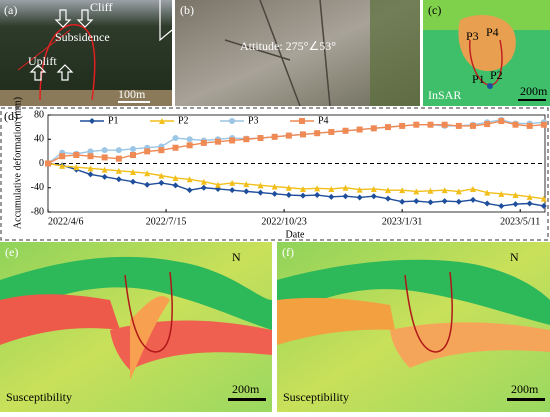  What do you see at coordinates (113, 120) in the screenshot?
I see `legend-label: P1` at bounding box center [113, 120].